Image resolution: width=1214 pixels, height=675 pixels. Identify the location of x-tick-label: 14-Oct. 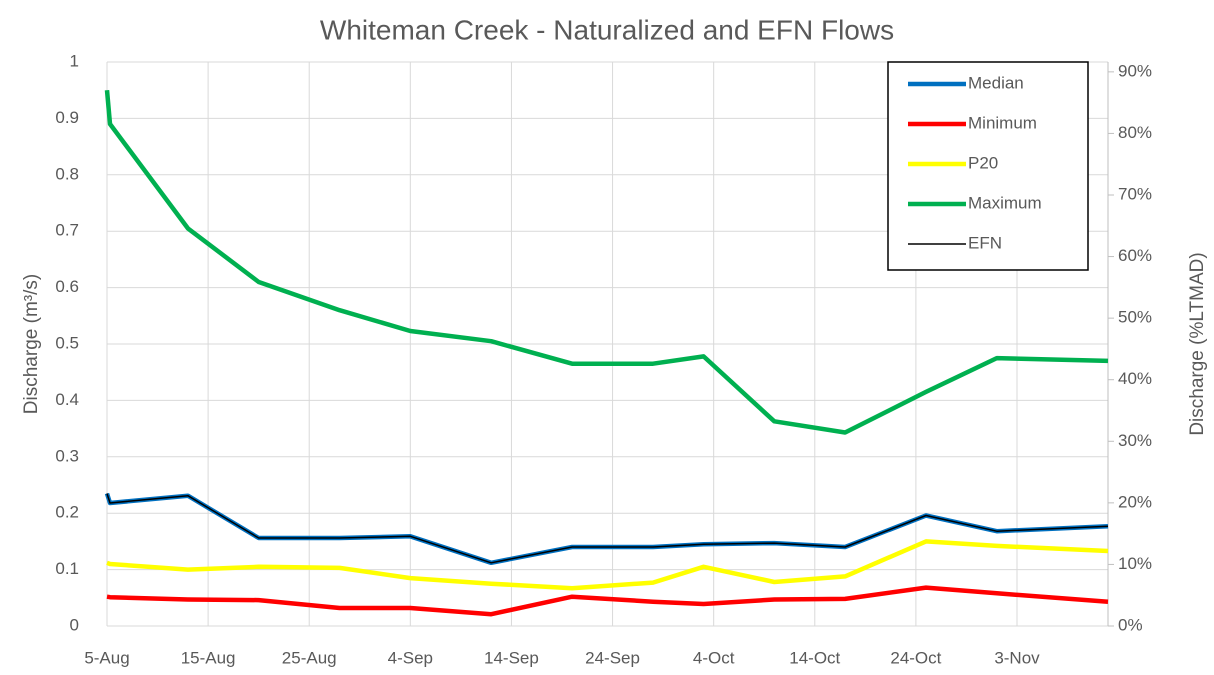
(814, 657).